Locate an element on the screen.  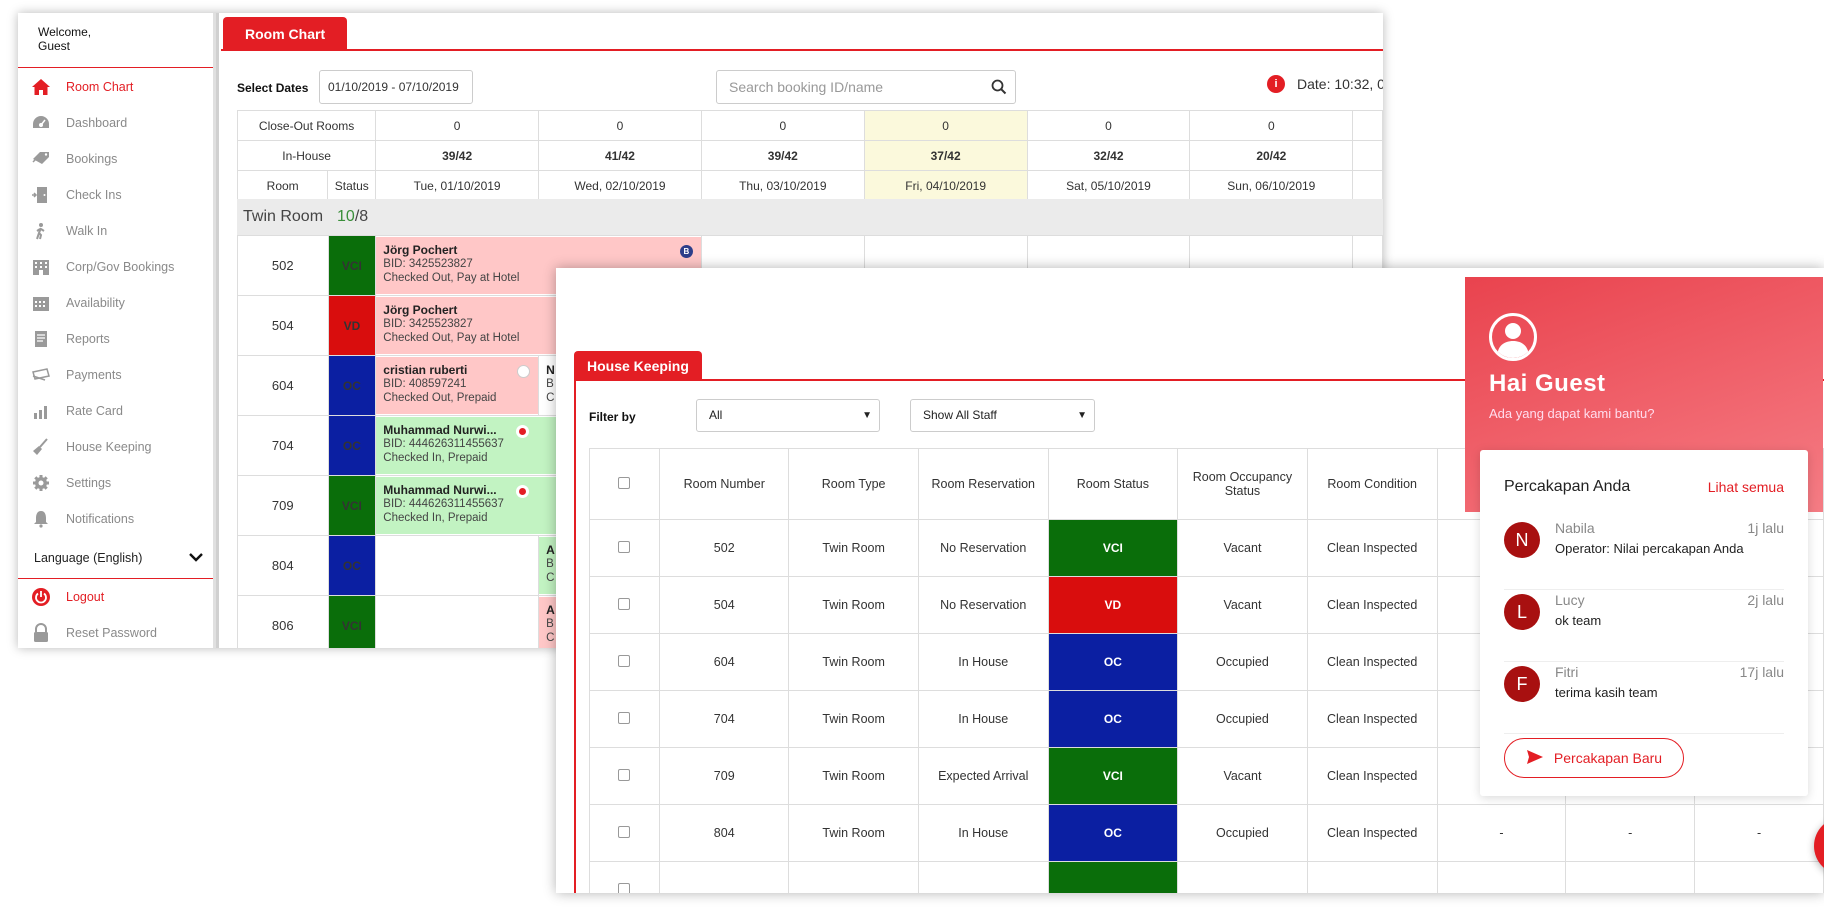
sidebar-item-availability: Availability is located at coordinates (115, 303).